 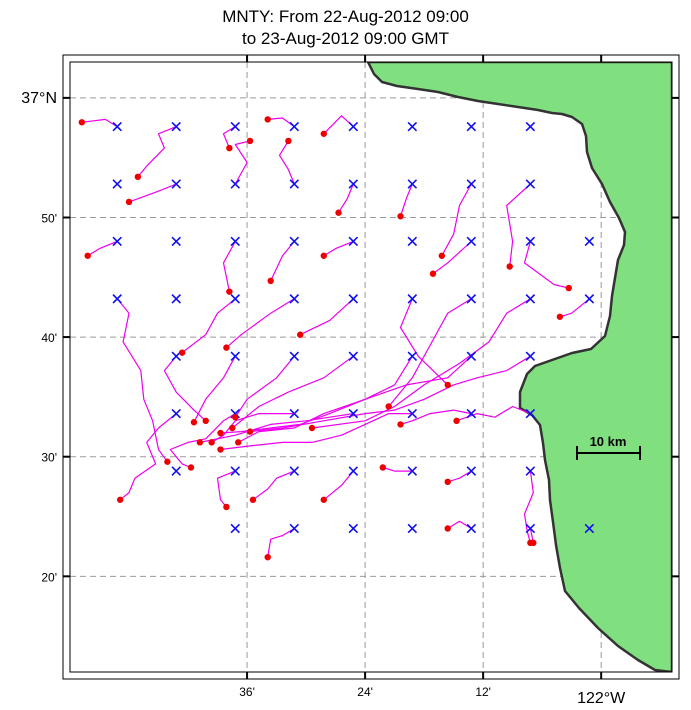 I want to click on lat-label-3: 30', so click(x=49, y=458).